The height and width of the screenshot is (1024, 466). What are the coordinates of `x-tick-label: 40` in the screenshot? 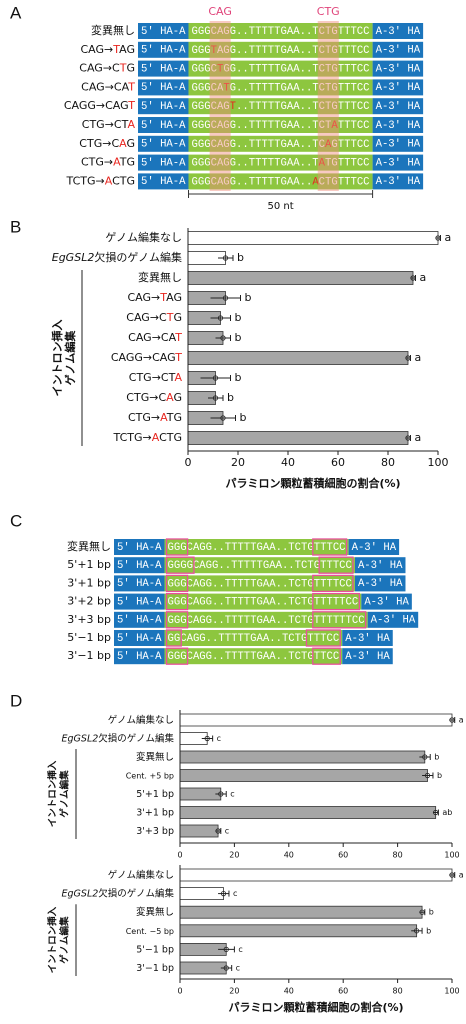 It's located at (288, 462).